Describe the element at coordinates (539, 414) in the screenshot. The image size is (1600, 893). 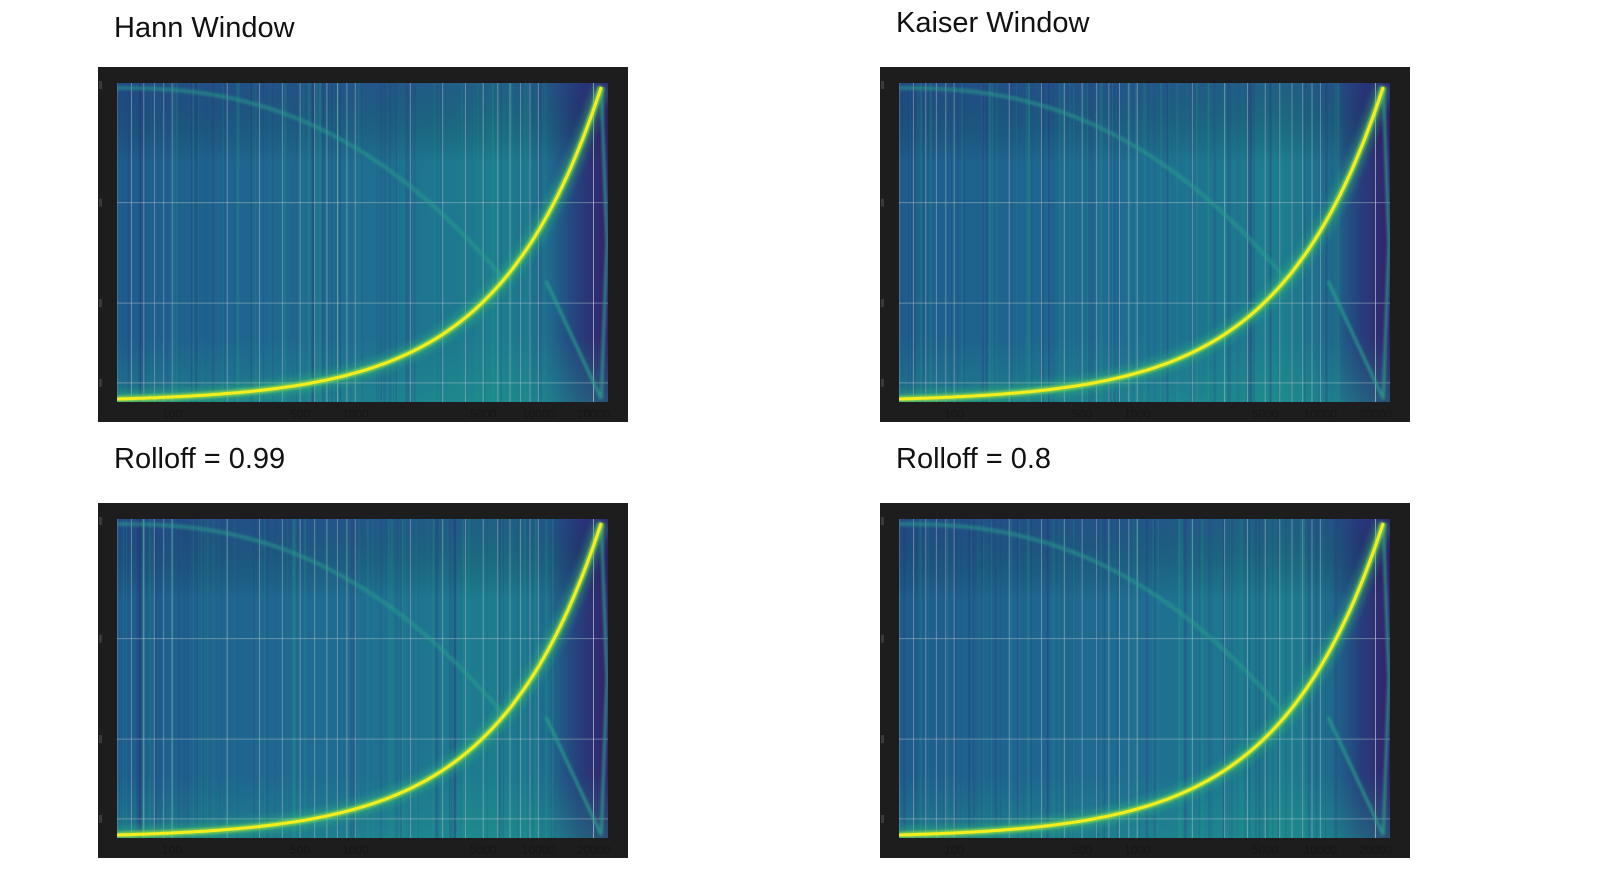
I see `x-tick-label: 10000` at that location.